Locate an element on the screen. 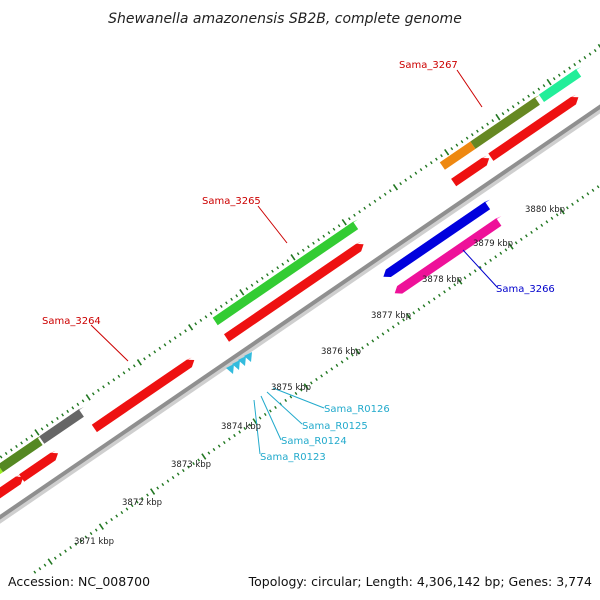  kbp-label: 3878 kbp is located at coordinates (442, 280).